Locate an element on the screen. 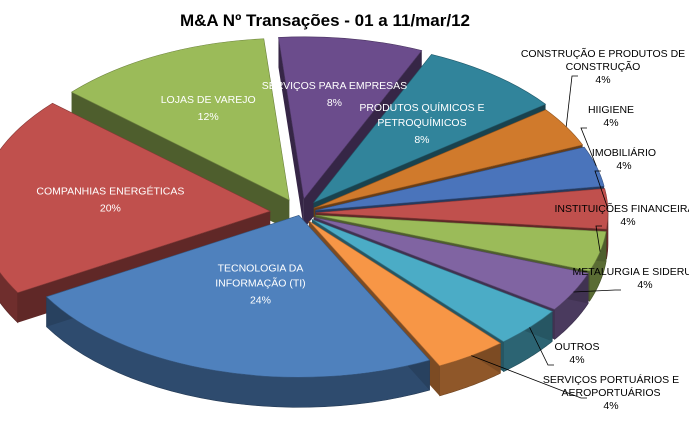  slice-label-metalurgia-e-siderurgia: METALURGIA E SIDERURGIA4% is located at coordinates (630, 278).